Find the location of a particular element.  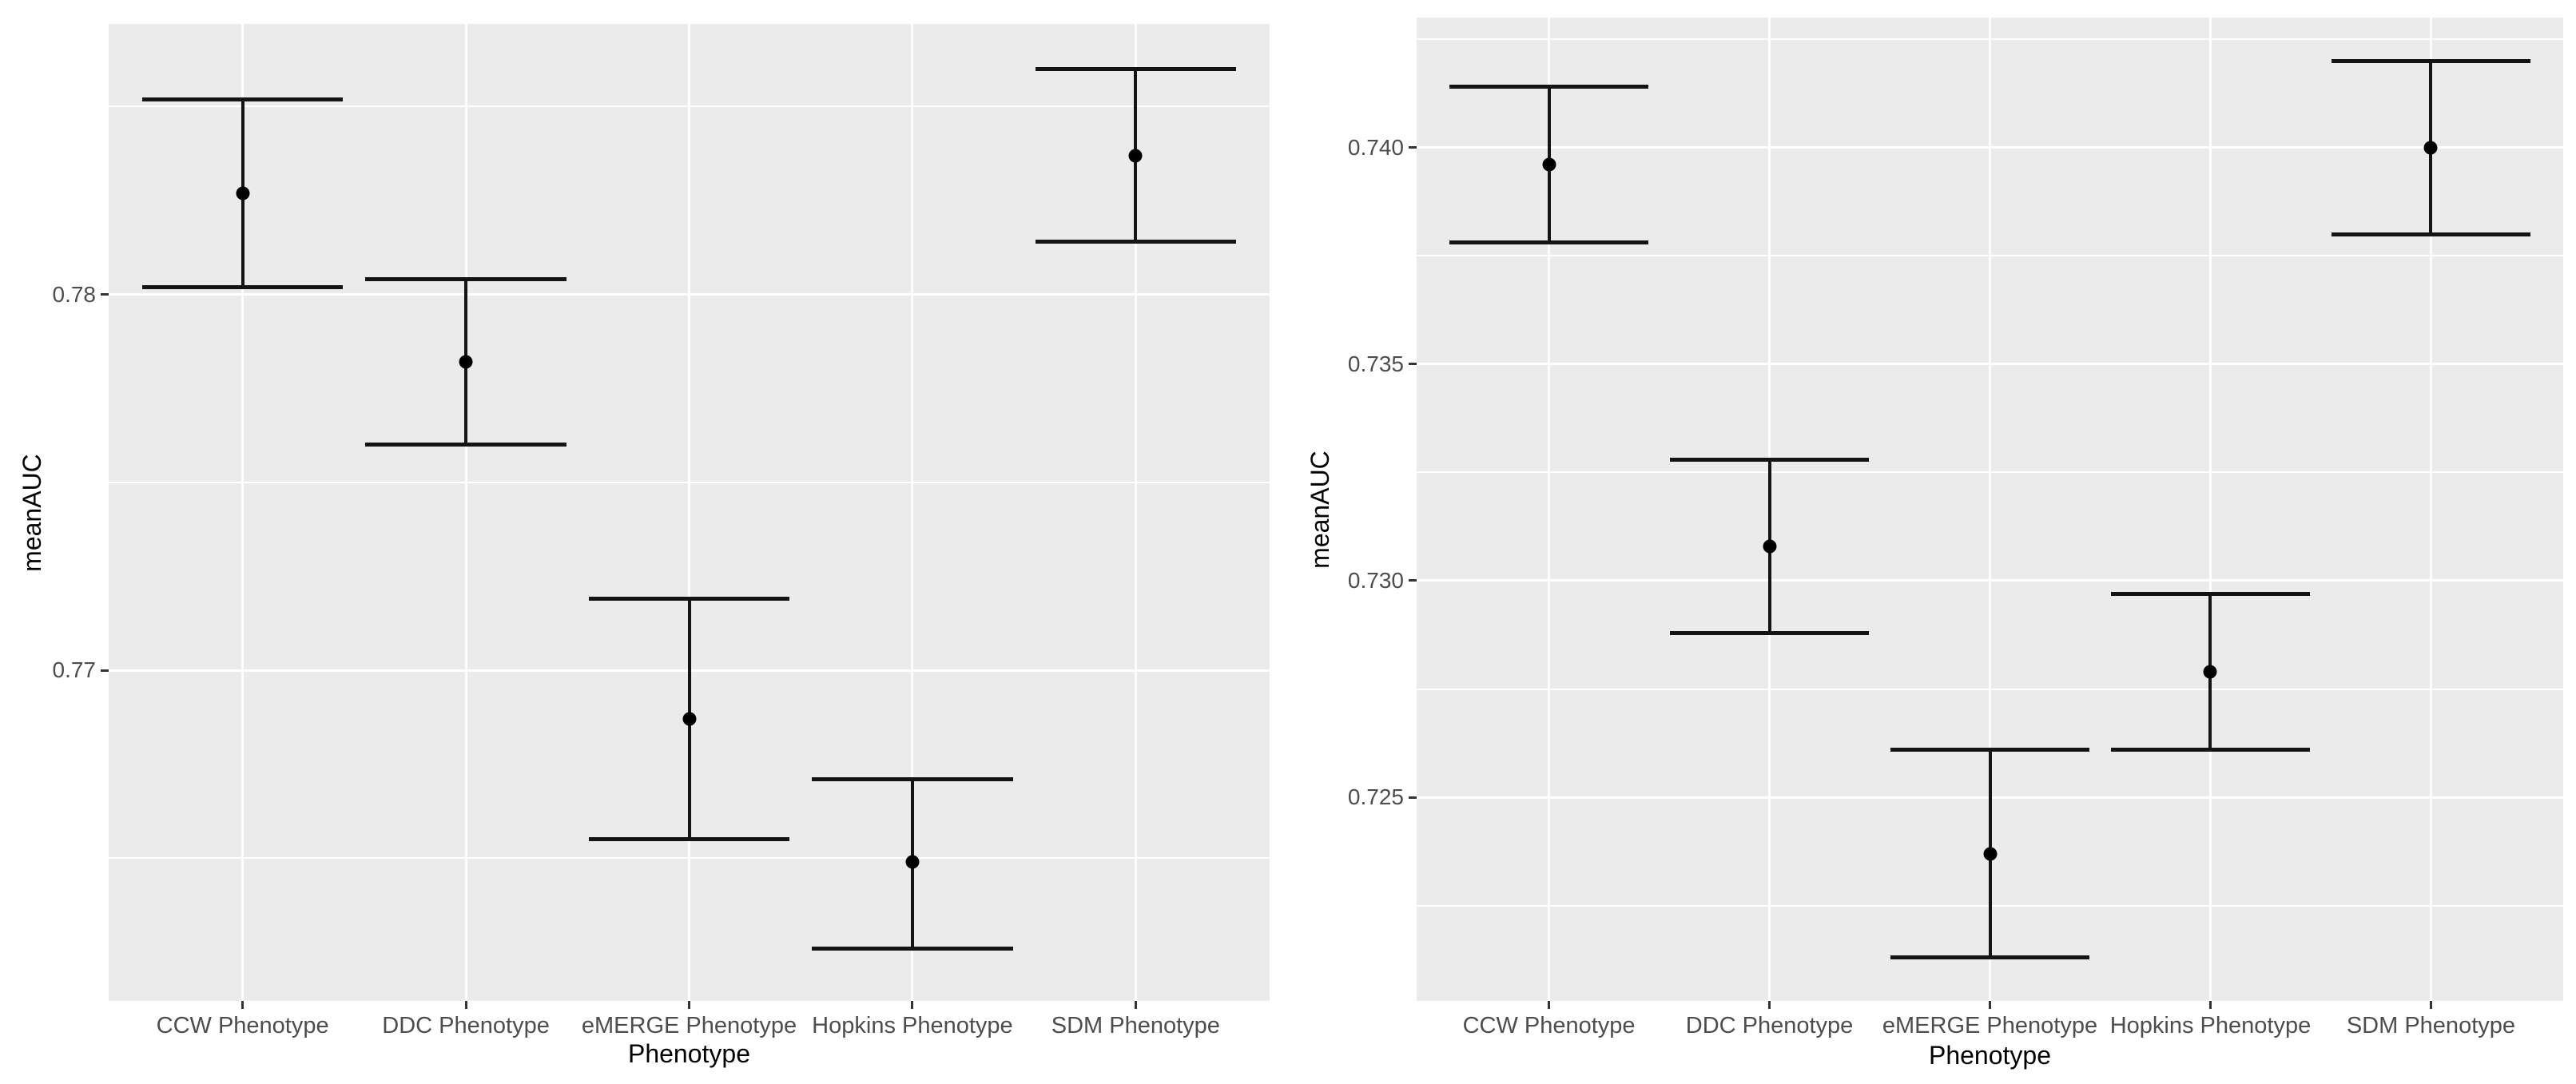

y-tick-label: 0.730 is located at coordinates (1375, 580).